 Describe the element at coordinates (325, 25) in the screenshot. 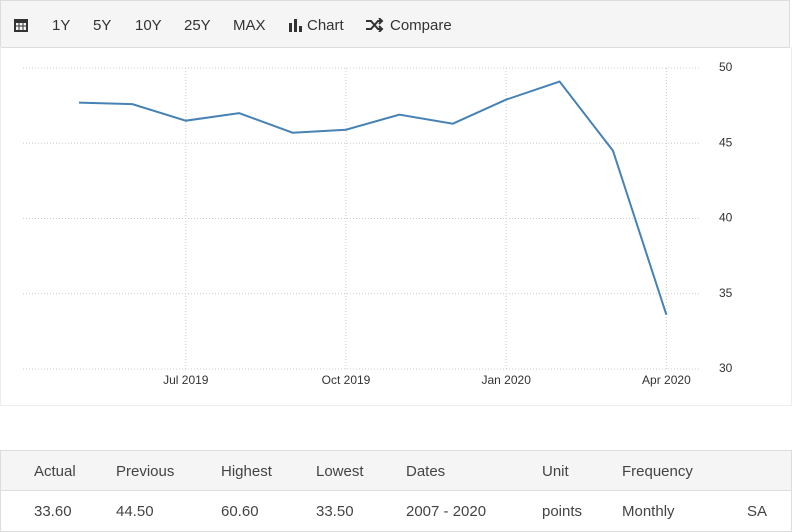

I see `chart-button: Chart` at that location.